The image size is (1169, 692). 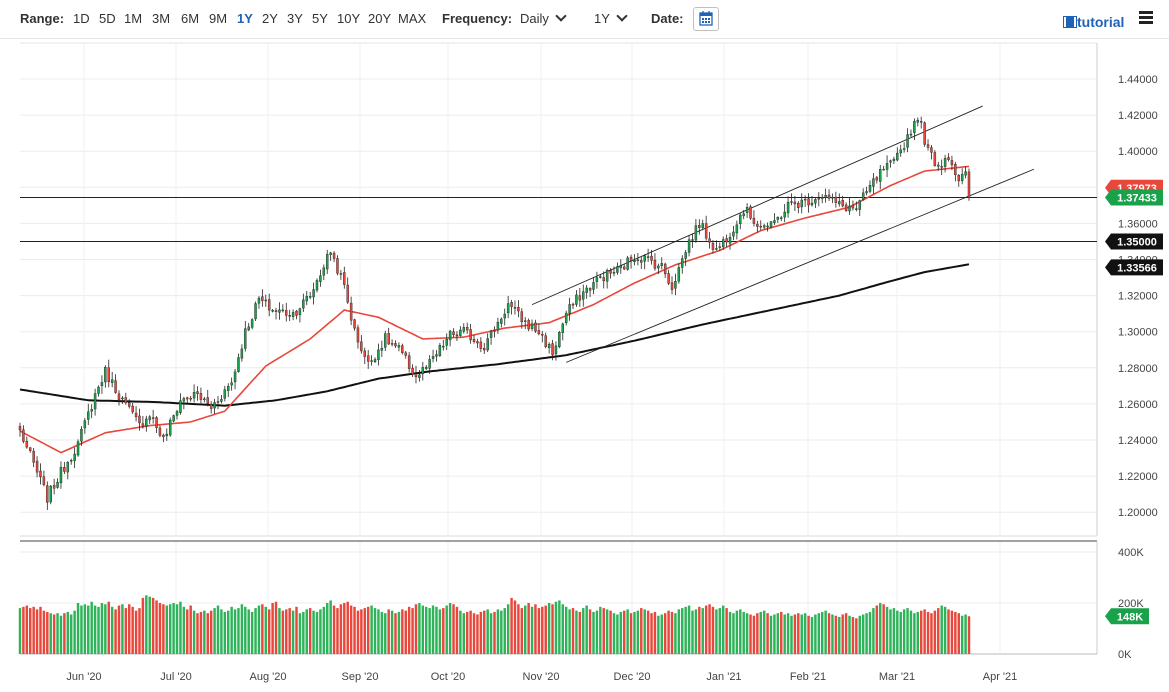 I want to click on range-1m: 1M, so click(x=133, y=18).